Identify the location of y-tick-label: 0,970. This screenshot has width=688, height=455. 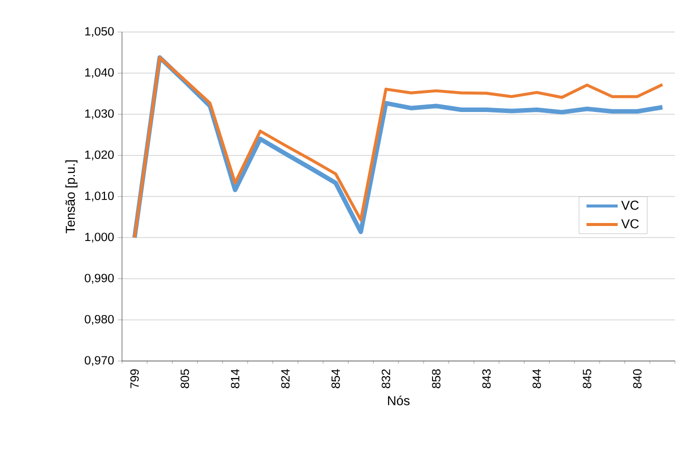
(99, 361).